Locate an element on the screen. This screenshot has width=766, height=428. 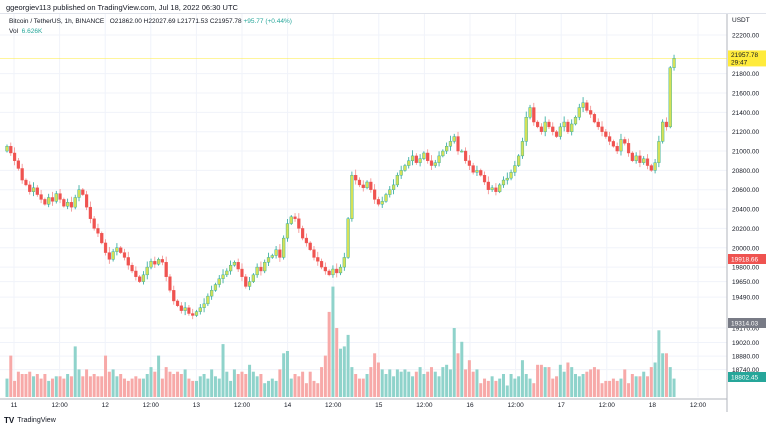
volume-row: Vol 6.626K is located at coordinates (150, 32).